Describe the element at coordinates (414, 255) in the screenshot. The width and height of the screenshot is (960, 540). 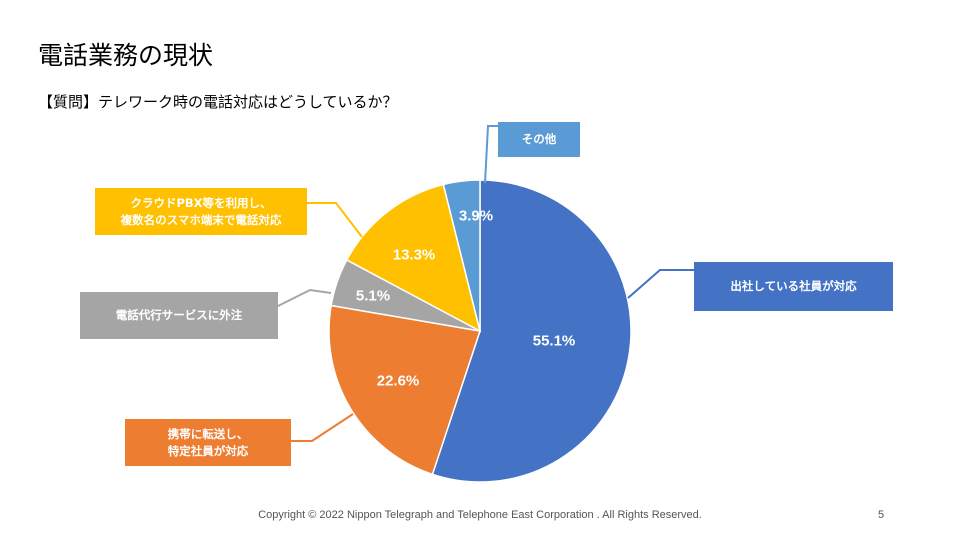
I see `pct-cloud-pbx: 13.3%` at that location.